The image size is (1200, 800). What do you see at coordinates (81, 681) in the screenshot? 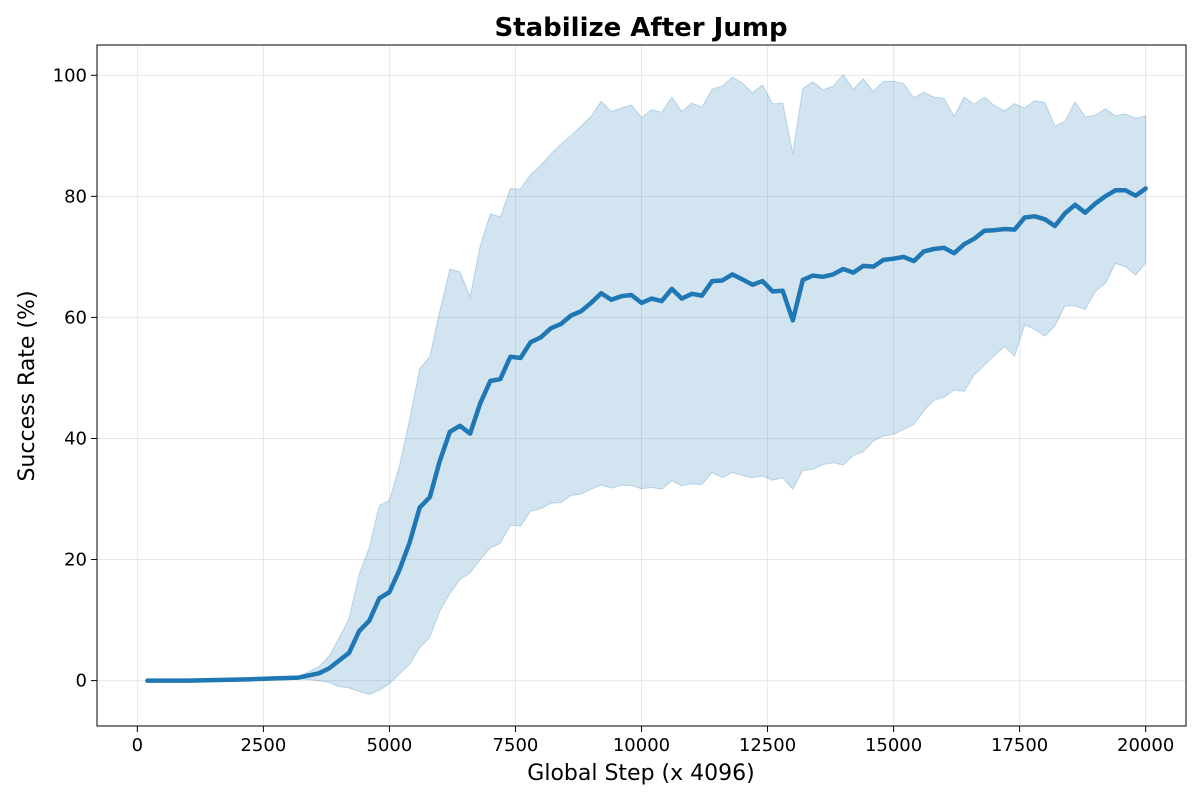
I see `y-tick-label: 0` at bounding box center [81, 681].